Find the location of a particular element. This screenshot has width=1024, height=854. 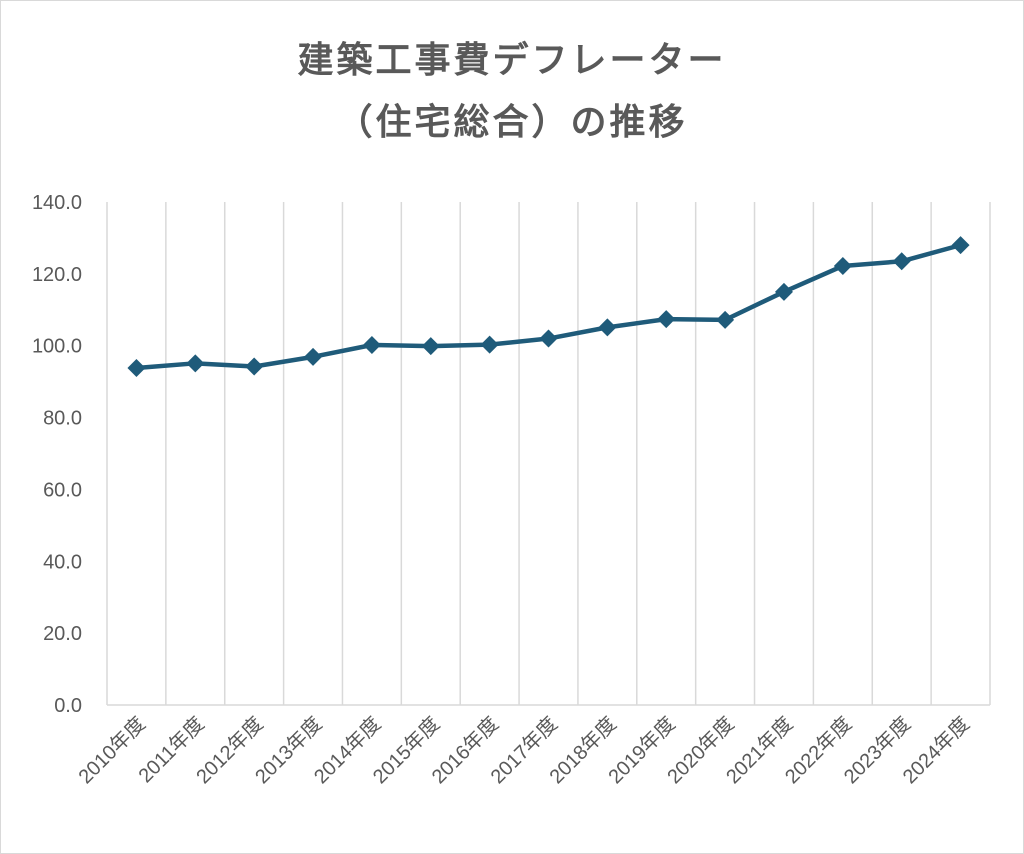

y-tick-label: 0.0 is located at coordinates (68, 706).